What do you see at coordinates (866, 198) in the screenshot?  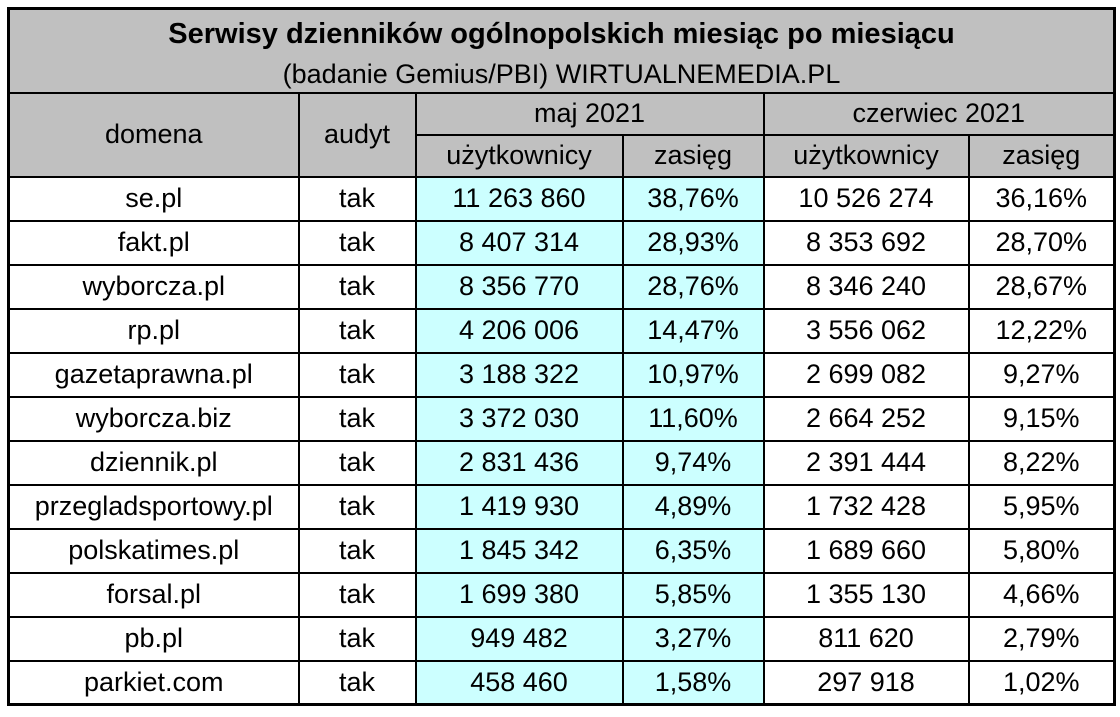 I see `cell-june-users: 10 526 274` at bounding box center [866, 198].